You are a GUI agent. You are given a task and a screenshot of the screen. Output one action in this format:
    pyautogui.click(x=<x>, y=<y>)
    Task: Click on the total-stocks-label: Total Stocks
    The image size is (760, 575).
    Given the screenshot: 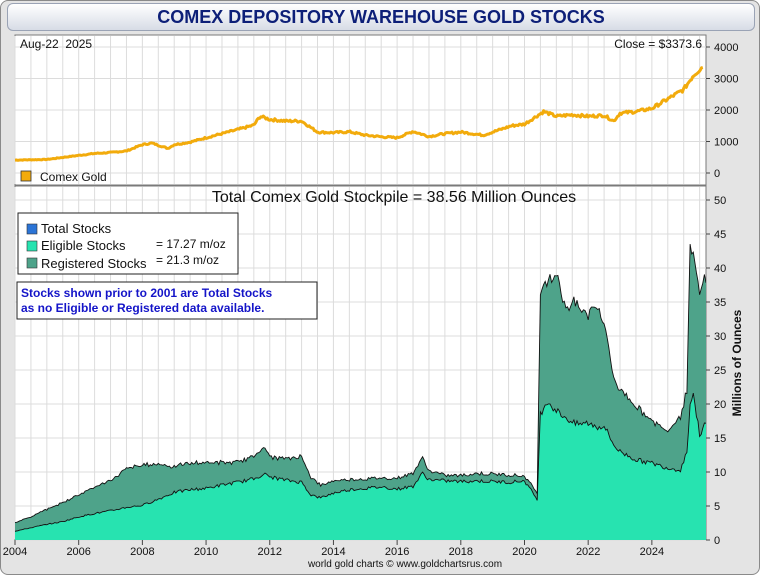 What is the action you would take?
    pyautogui.click(x=76, y=228)
    